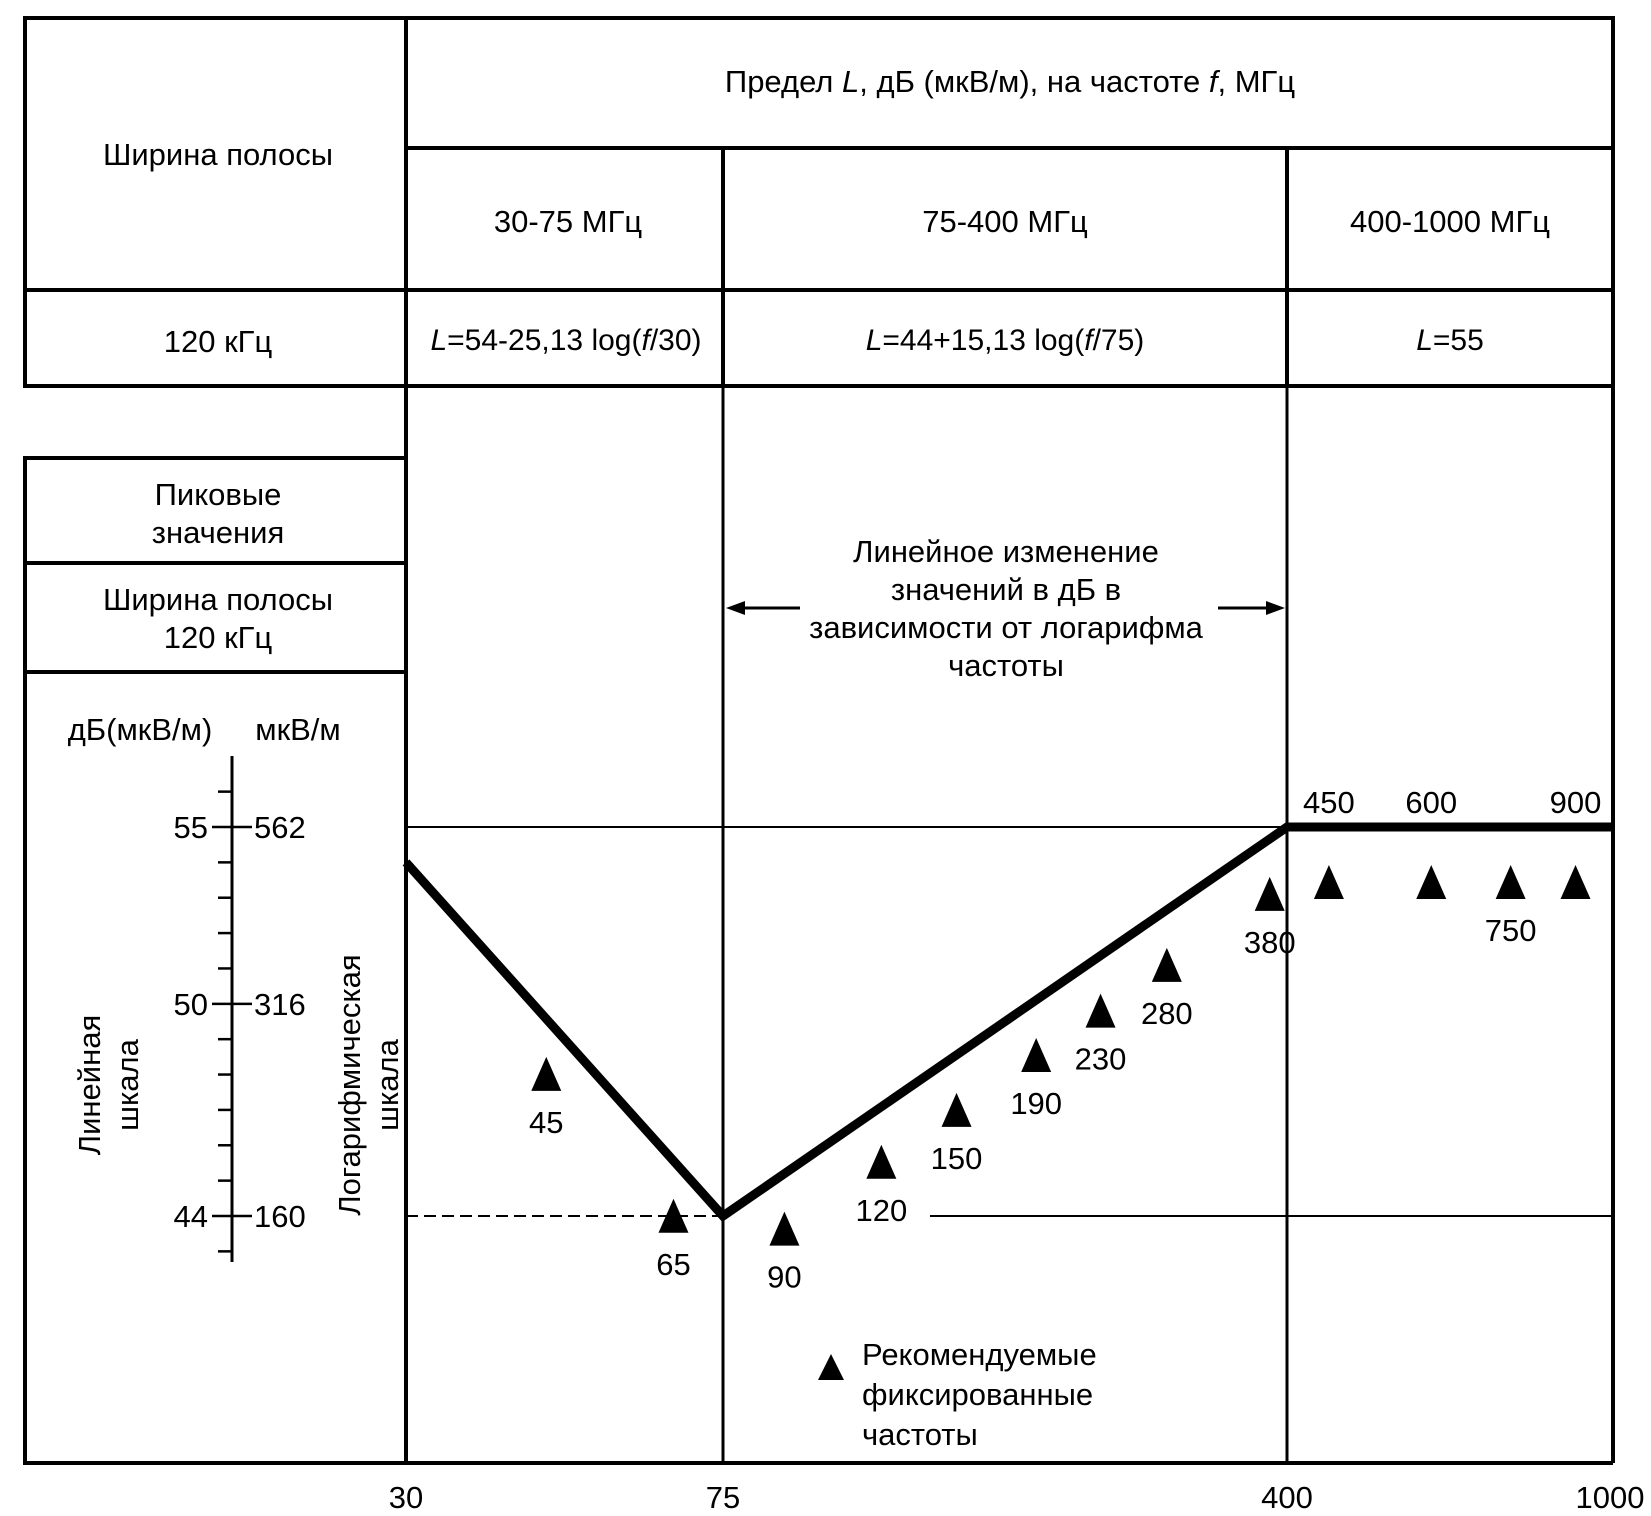 This screenshot has width=1651, height=1516. What do you see at coordinates (191, 1004) in the screenshot?
I see `db-tick-label-50: 50` at bounding box center [191, 1004].